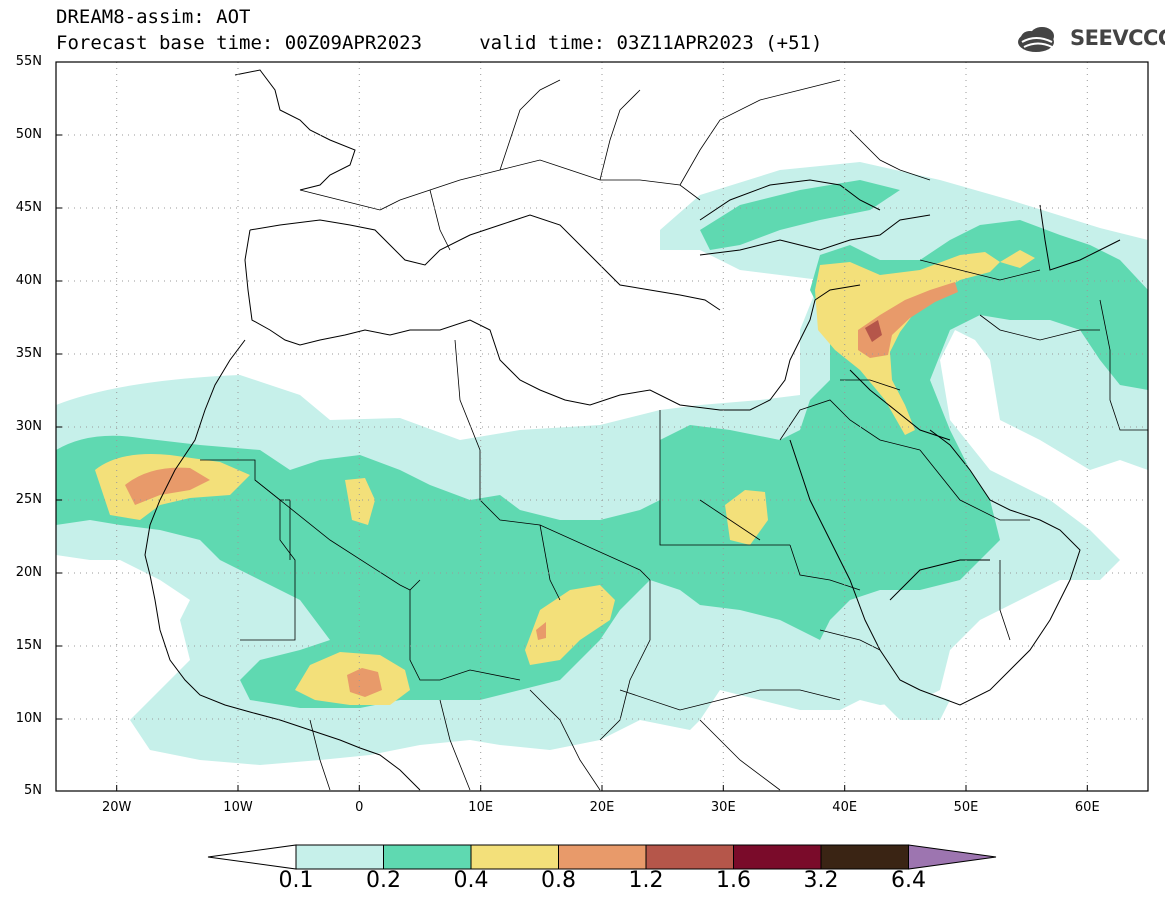 The image size is (1165, 905). I want to click on colorbar-label: 0.4, so click(471, 880).